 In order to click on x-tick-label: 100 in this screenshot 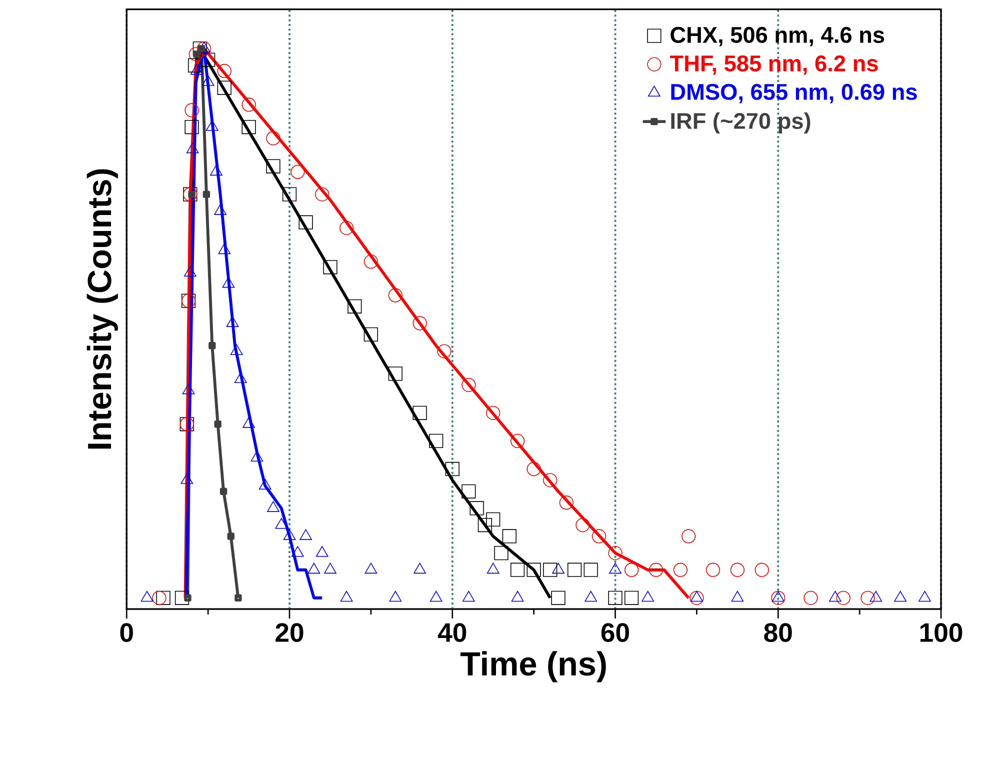, I will do `click(941, 632)`.